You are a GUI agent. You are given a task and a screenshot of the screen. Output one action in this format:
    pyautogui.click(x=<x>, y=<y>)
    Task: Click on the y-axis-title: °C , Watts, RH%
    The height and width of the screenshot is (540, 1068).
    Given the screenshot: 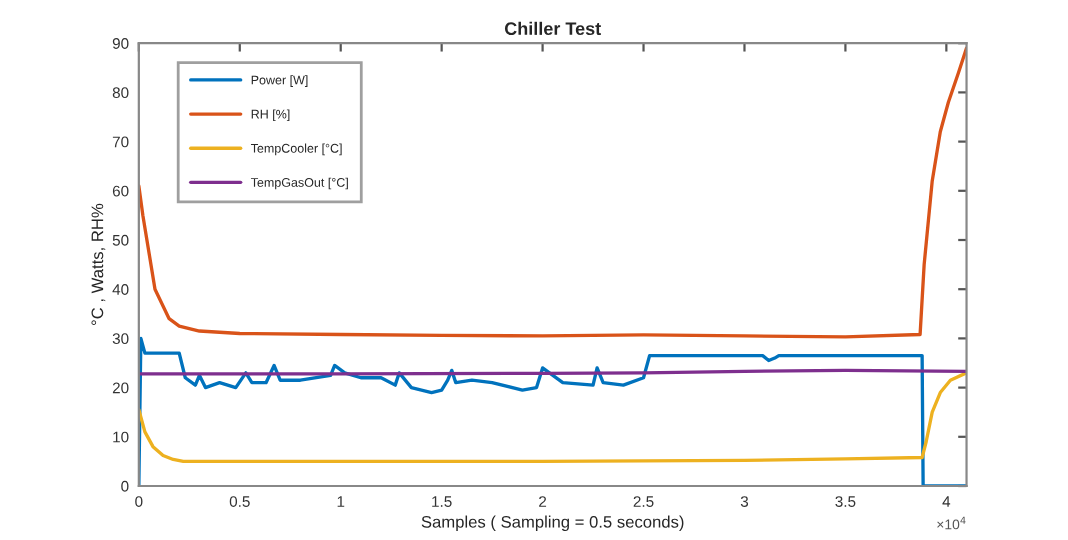 What is the action you would take?
    pyautogui.click(x=98, y=264)
    